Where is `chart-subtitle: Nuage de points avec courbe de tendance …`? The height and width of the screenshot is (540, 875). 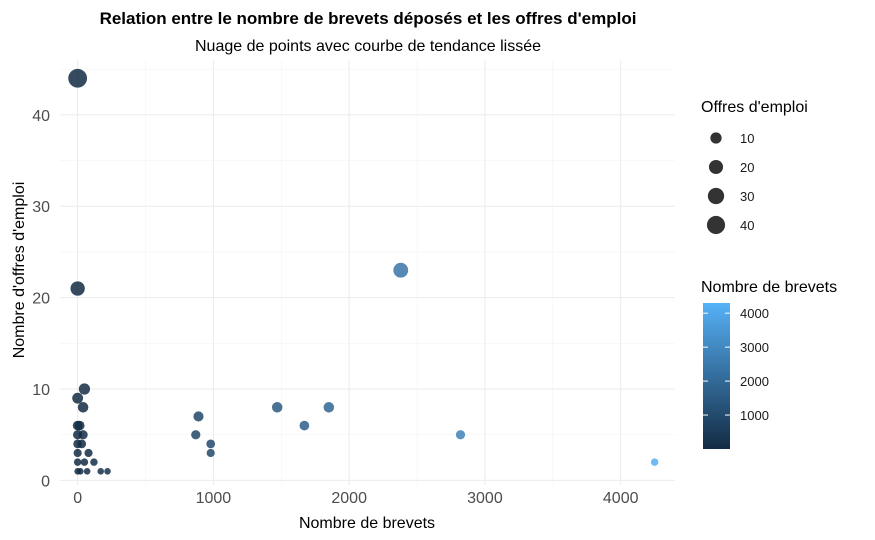
chart-subtitle: Nuage de points avec courbe de tendance … is located at coordinates (368, 46).